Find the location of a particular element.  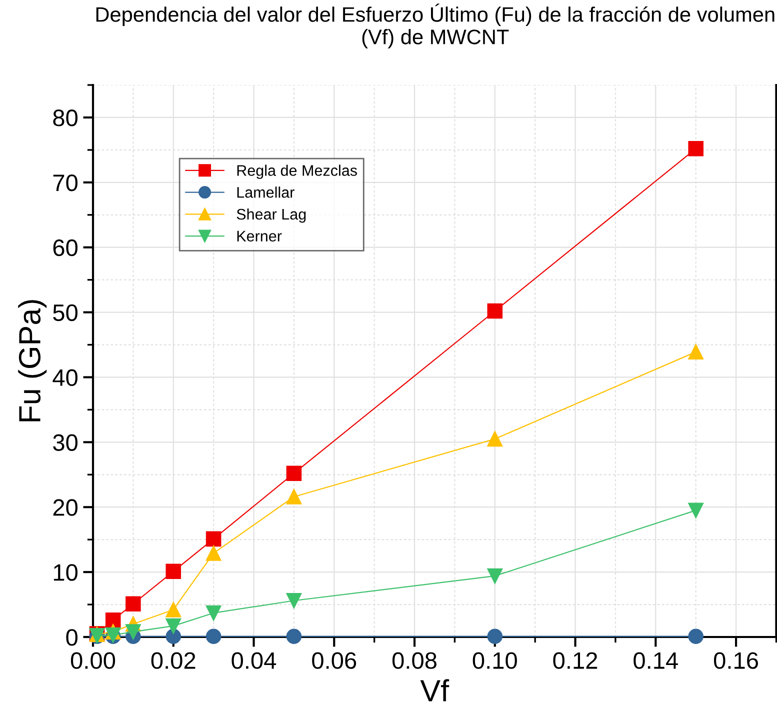

legend-label: Regla de Mezclas is located at coordinates (297, 171).